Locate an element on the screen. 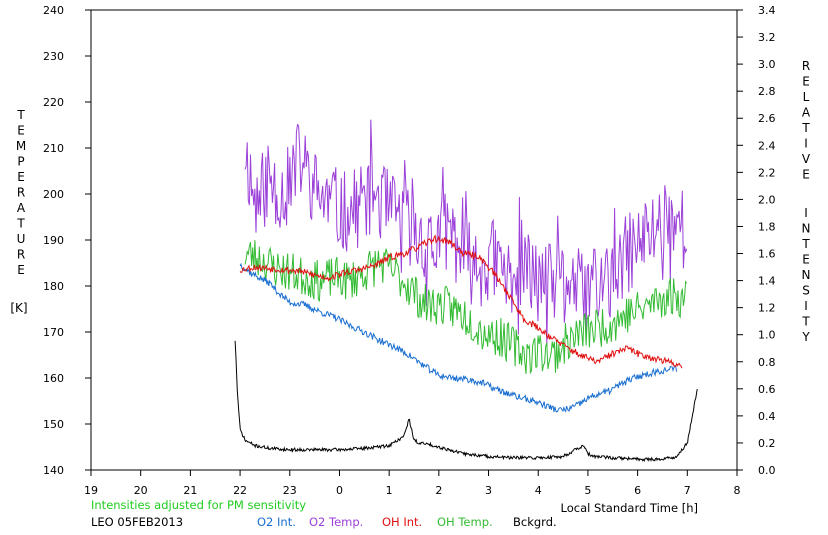 This screenshot has width=828, height=535. y-axis-right-letter: Y is located at coordinates (805, 337).